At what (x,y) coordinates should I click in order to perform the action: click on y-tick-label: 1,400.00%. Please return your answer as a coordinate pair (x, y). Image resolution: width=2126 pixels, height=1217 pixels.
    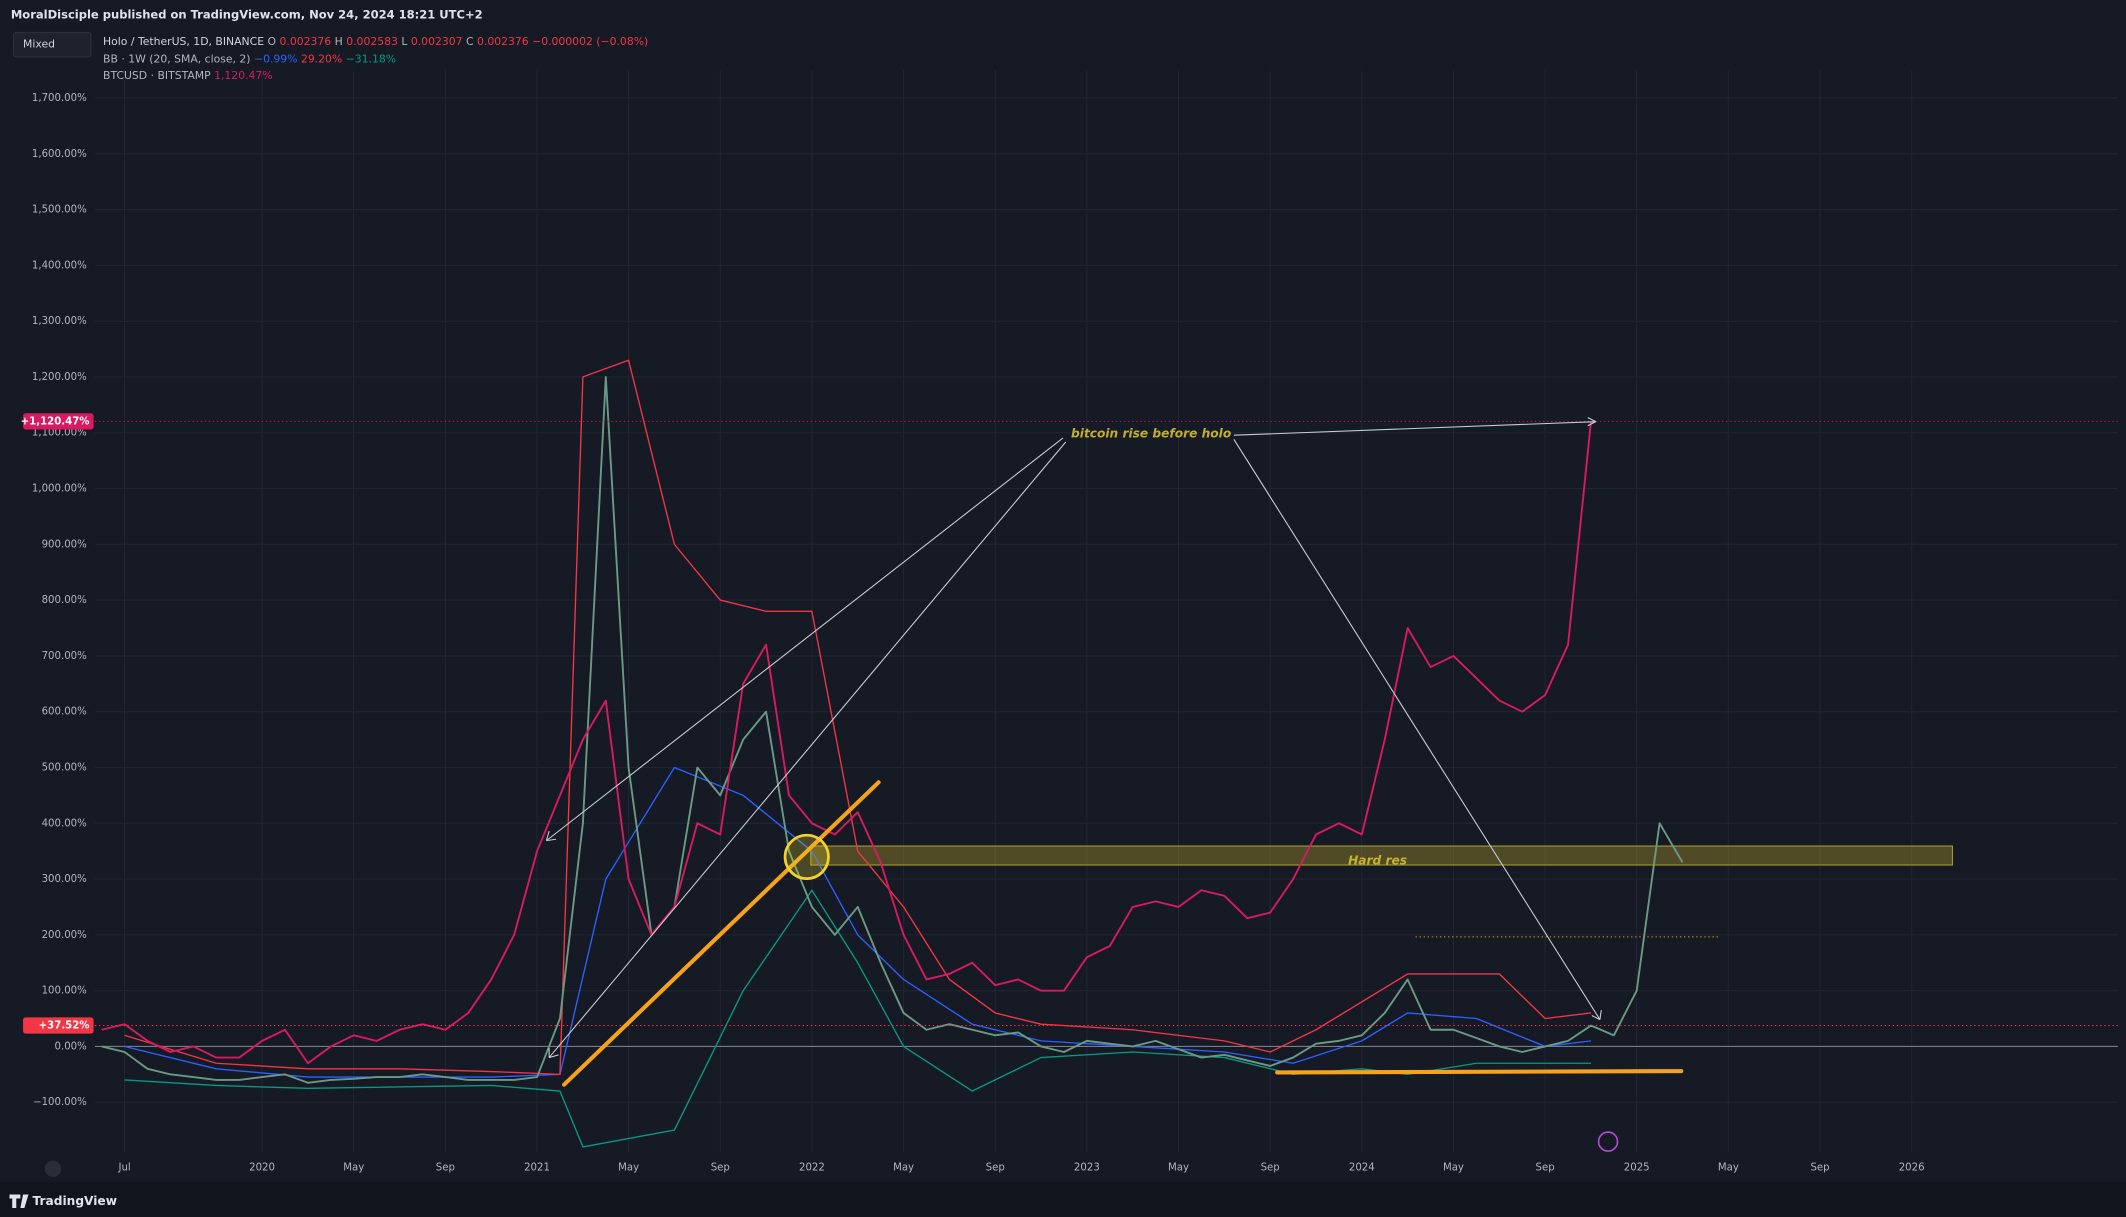
    Looking at the image, I should click on (59, 265).